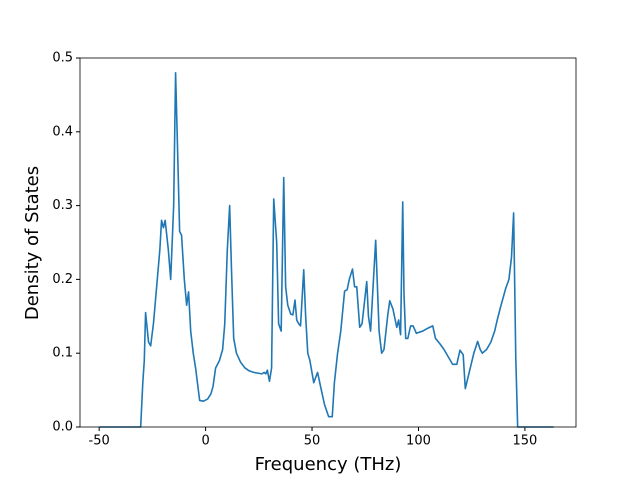 This screenshot has height=480, width=640. What do you see at coordinates (418, 441) in the screenshot?
I see `x-tick-label: 100` at bounding box center [418, 441].